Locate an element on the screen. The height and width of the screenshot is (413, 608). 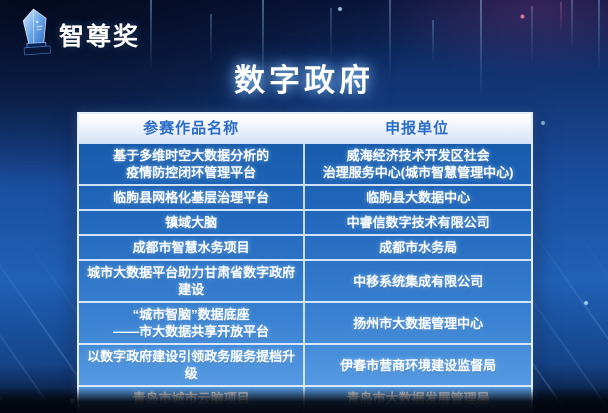
work-cell: 临朐县网格化基层治理平台 is located at coordinates (191, 197).